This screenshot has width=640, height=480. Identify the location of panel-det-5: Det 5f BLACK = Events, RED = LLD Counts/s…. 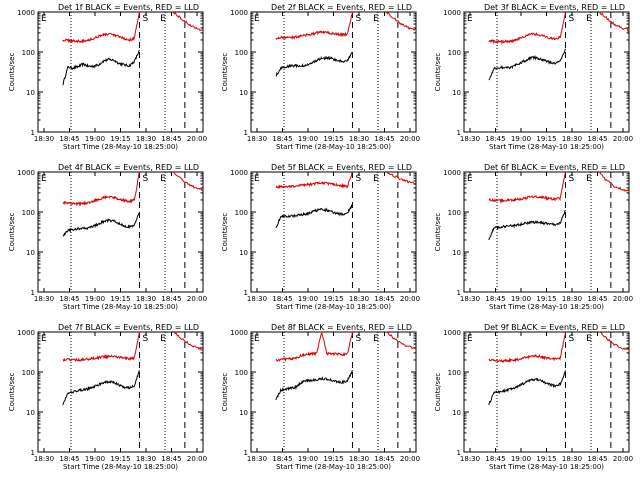
(320, 237).